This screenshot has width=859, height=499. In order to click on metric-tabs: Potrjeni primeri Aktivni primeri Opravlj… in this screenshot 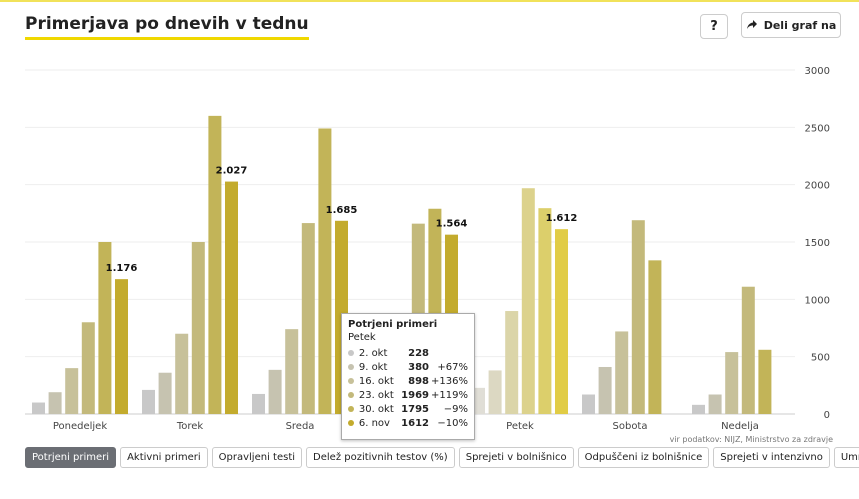, I will do `click(442, 457)`.